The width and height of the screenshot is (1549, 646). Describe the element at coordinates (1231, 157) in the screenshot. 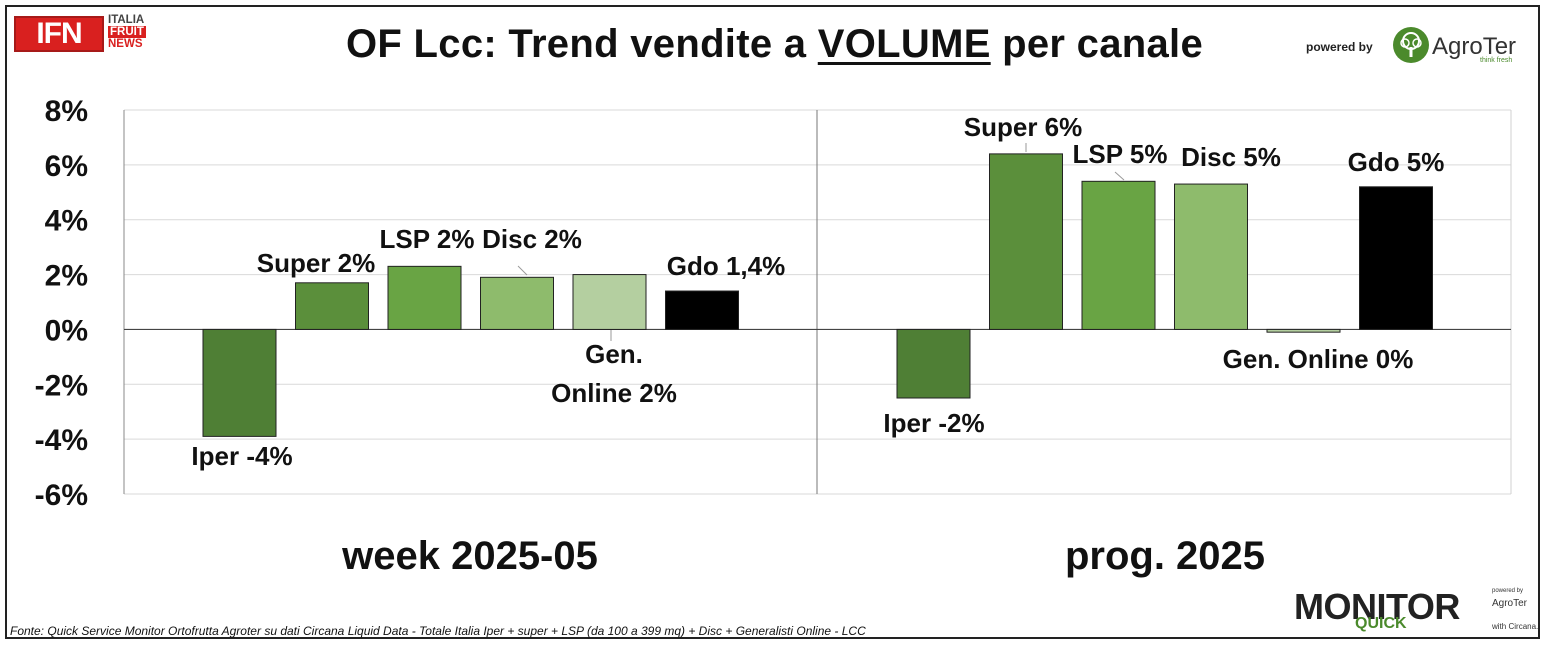

I see `data-label: Disc 5%` at that location.